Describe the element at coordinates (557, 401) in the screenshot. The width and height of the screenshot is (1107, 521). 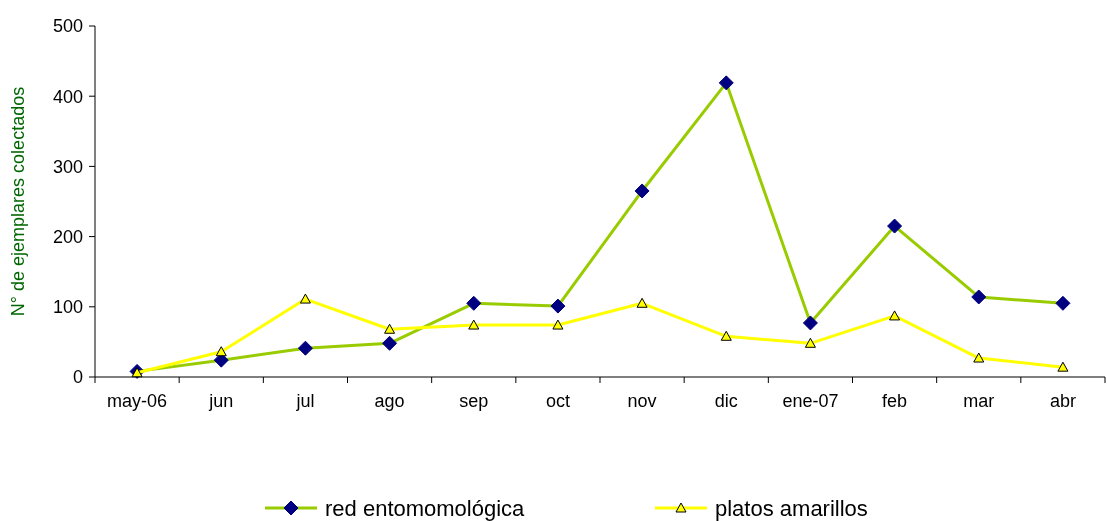
I see `x-tick-label: oct` at that location.